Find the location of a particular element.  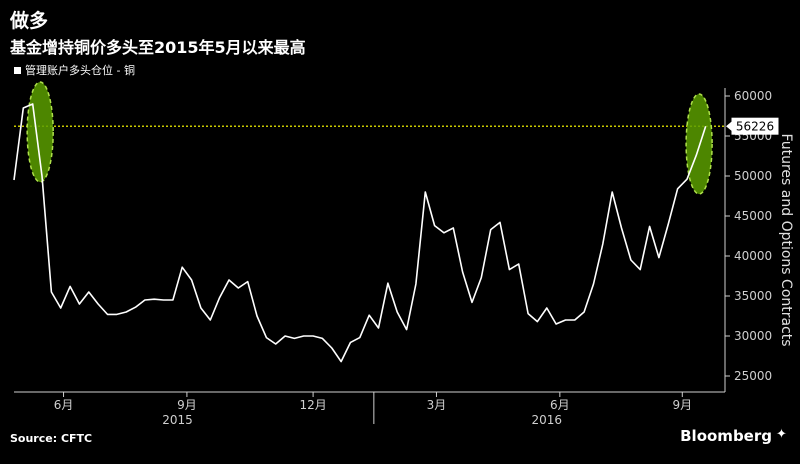

legend-swatch is located at coordinates (17, 70).